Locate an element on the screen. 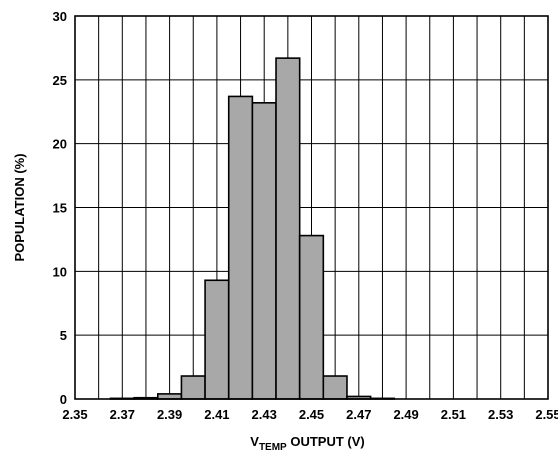 The image size is (558, 452). x-axis-label: VTEMP OUTPUT (V) is located at coordinates (307, 443).